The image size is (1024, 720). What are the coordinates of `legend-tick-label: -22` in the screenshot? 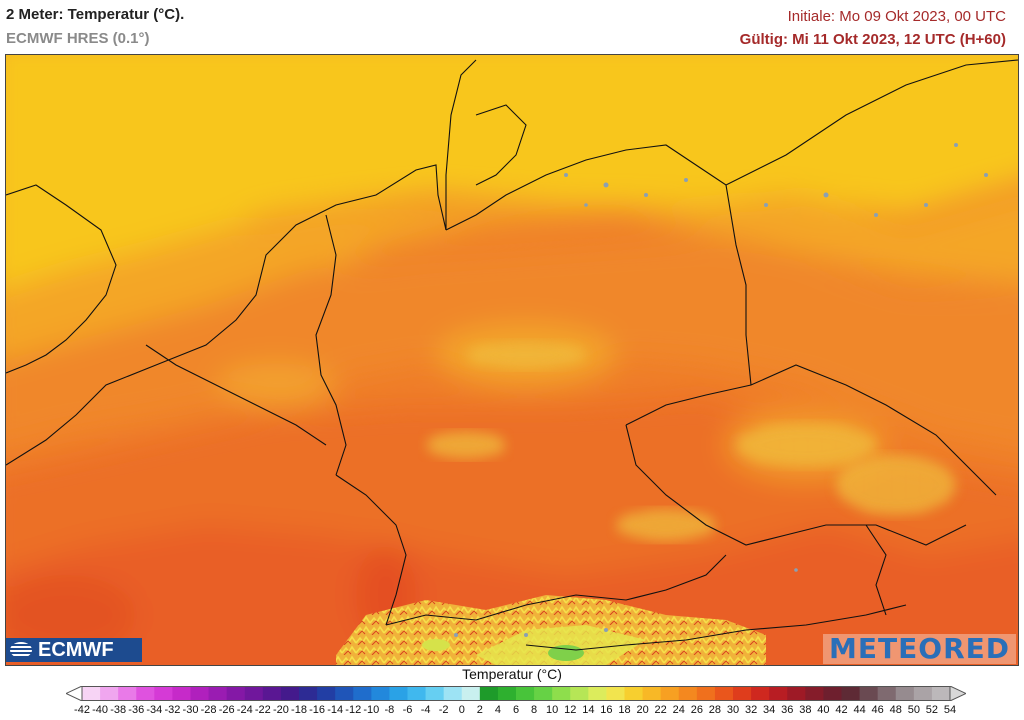 It's located at (262, 710).